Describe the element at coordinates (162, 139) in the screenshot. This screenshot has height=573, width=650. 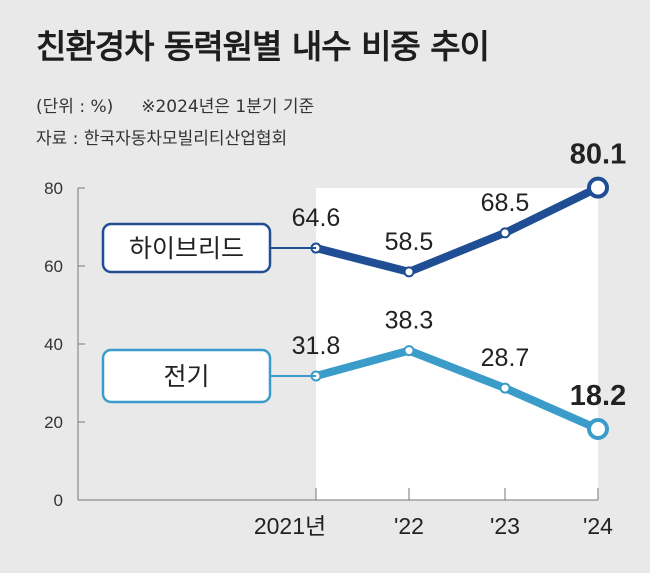
I see `source-note: 자료 : 한국자동차모빌리티산업협회` at that location.